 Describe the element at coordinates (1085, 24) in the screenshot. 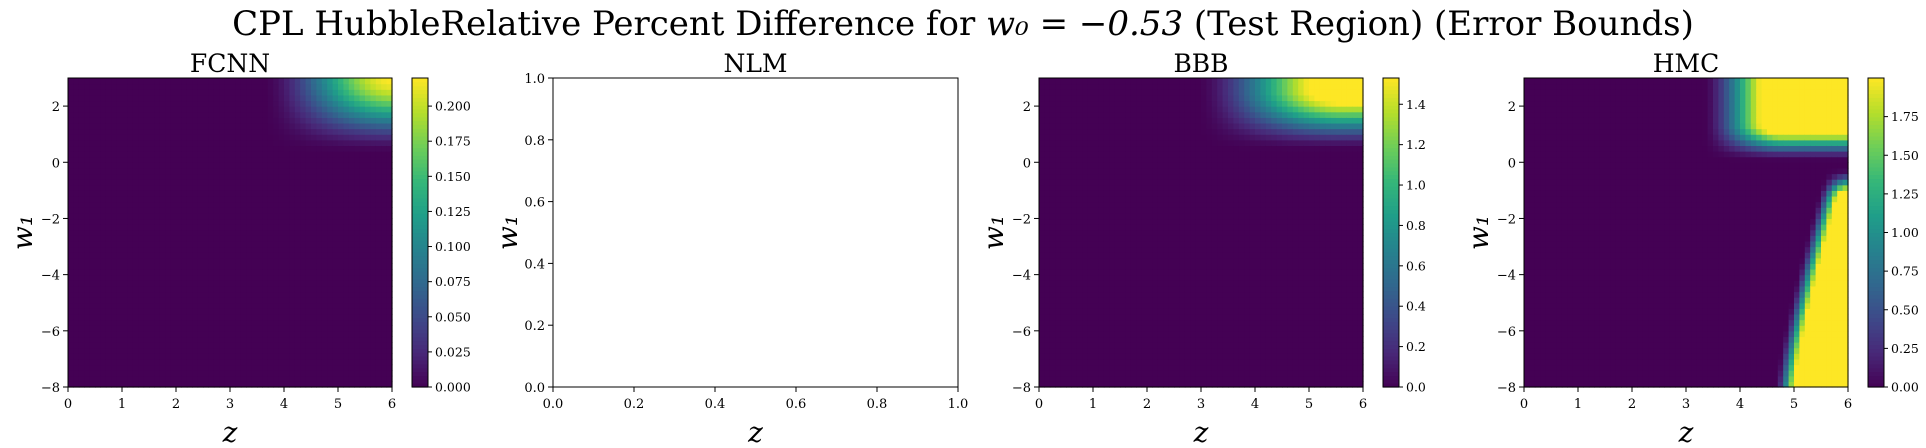

I see `figure-title-math: w₀ = −0.53` at that location.